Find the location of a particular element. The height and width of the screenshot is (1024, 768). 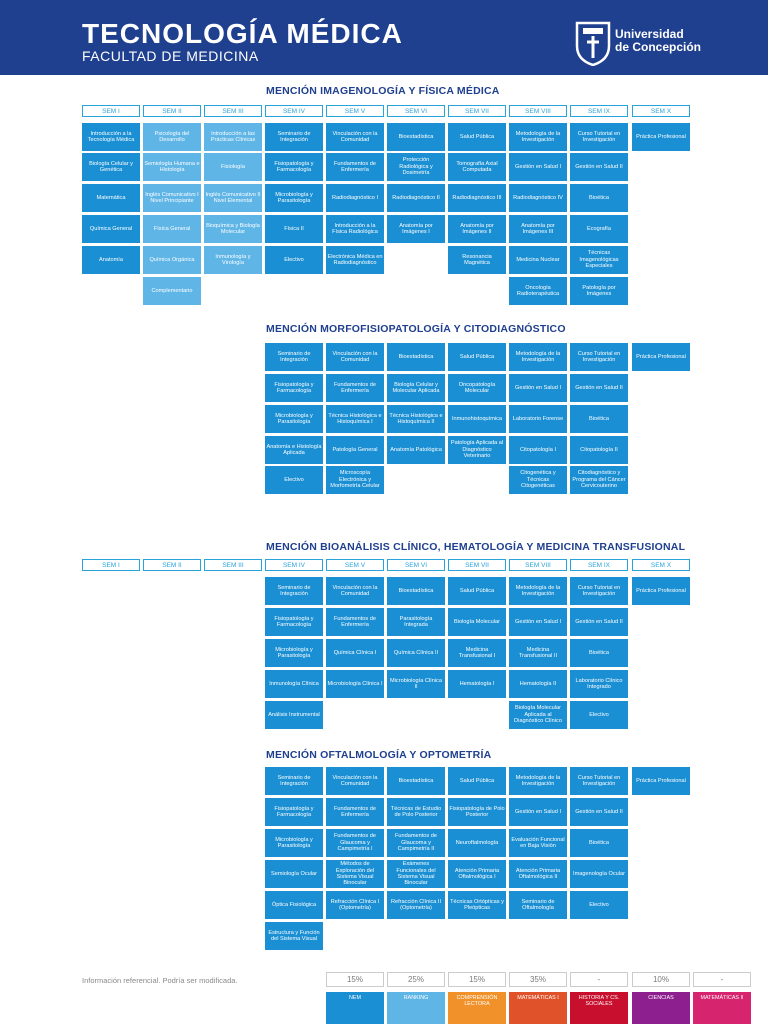

course-atencion-primaria-oftalmologica-i: Atención Primaria Oftalmológica I is located at coordinates (477, 874).